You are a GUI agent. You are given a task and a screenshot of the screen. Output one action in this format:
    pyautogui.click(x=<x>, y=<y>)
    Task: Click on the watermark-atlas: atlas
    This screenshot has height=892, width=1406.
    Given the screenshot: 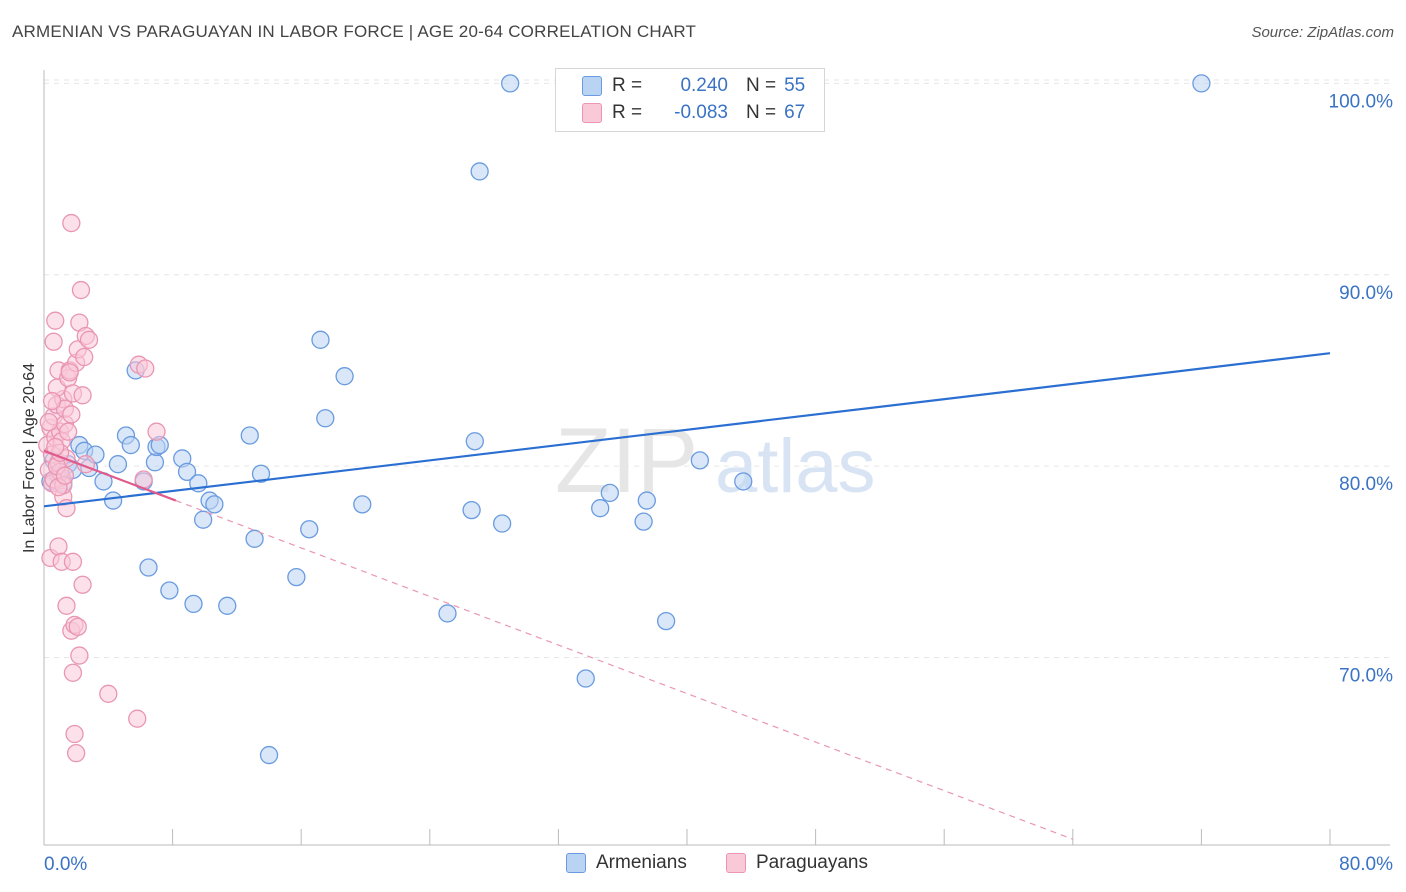 What is the action you would take?
    pyautogui.click(x=795, y=466)
    